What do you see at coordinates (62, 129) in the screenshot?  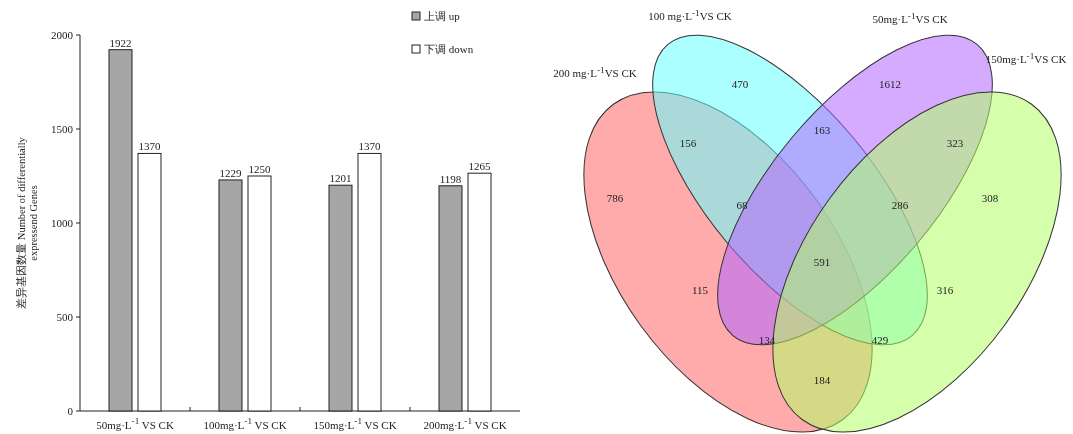 I see `y-tick-label: 1500` at bounding box center [62, 129].